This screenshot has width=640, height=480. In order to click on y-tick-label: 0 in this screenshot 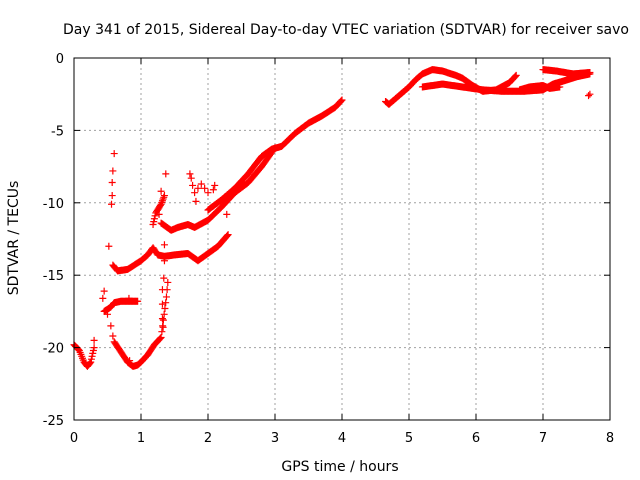, I will do `click(60, 59)`.